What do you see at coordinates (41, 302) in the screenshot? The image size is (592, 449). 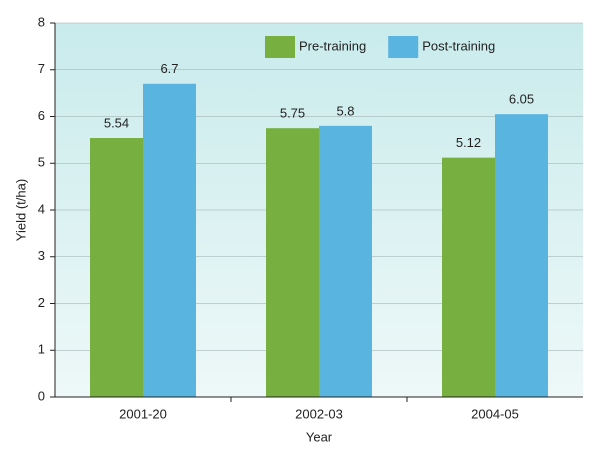 I see `y-tick-label: 2` at bounding box center [41, 302].